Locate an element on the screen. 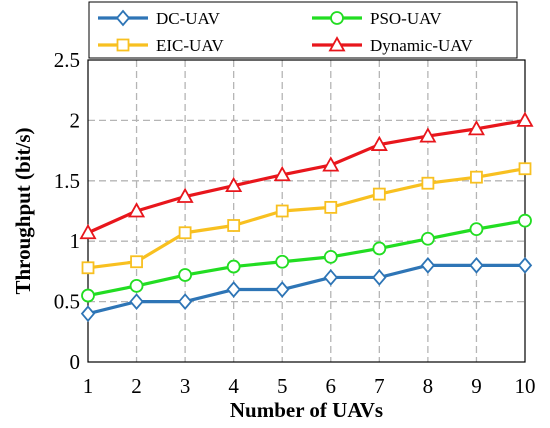 The image size is (550, 428). y-tick-label: 1.5 is located at coordinates (67, 181).